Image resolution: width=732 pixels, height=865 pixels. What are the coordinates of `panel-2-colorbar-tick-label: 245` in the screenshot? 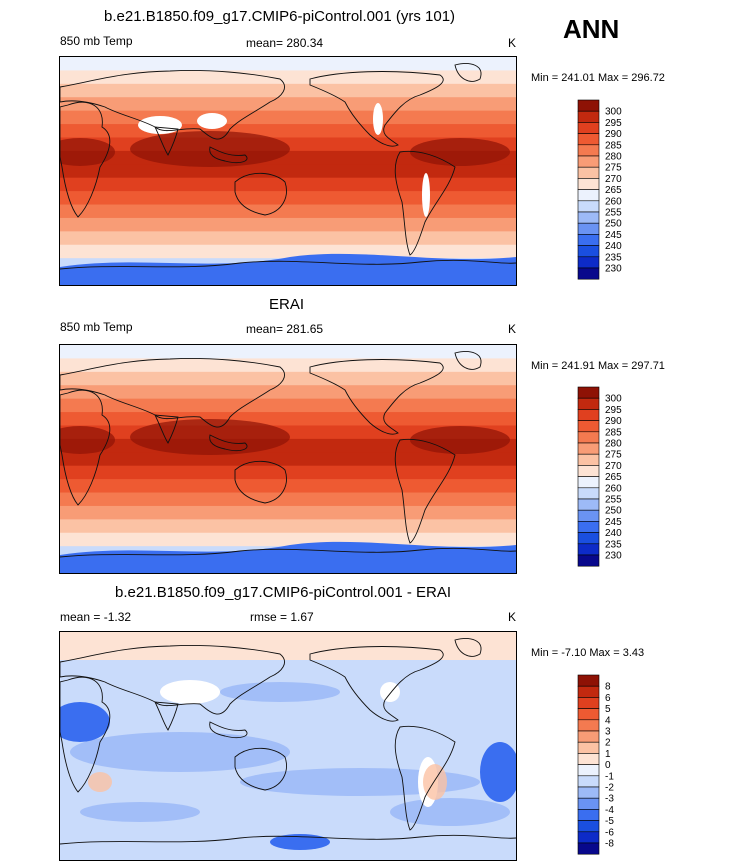 It's located at (613, 522).